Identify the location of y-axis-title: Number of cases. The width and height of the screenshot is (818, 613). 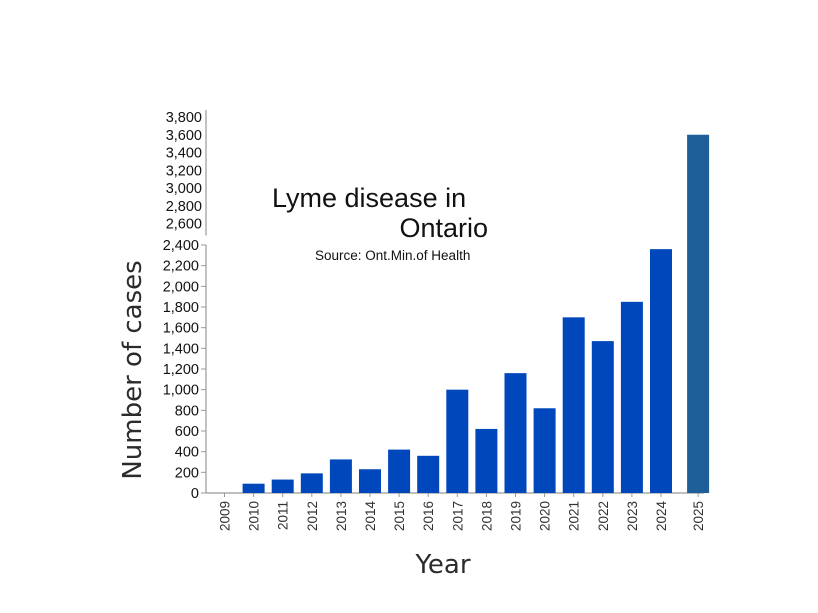
(133, 369).